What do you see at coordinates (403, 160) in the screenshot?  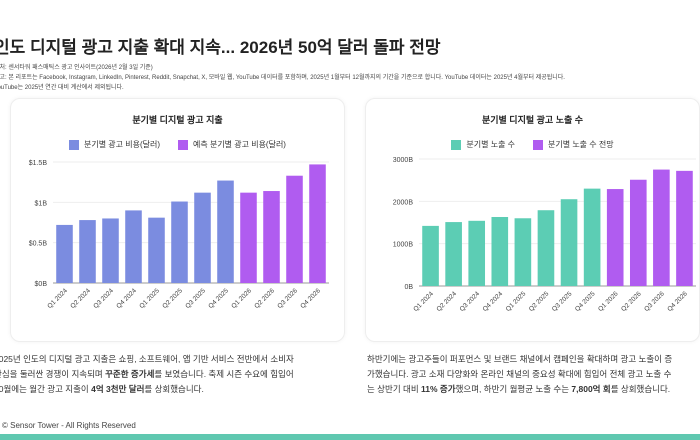 I see `y-tick-label: 3000B` at bounding box center [403, 160].